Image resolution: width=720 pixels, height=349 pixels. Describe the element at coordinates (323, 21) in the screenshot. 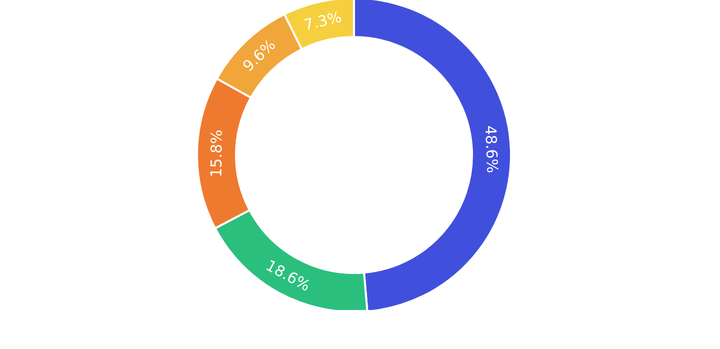

I see `data-label: 7.3%` at that location.